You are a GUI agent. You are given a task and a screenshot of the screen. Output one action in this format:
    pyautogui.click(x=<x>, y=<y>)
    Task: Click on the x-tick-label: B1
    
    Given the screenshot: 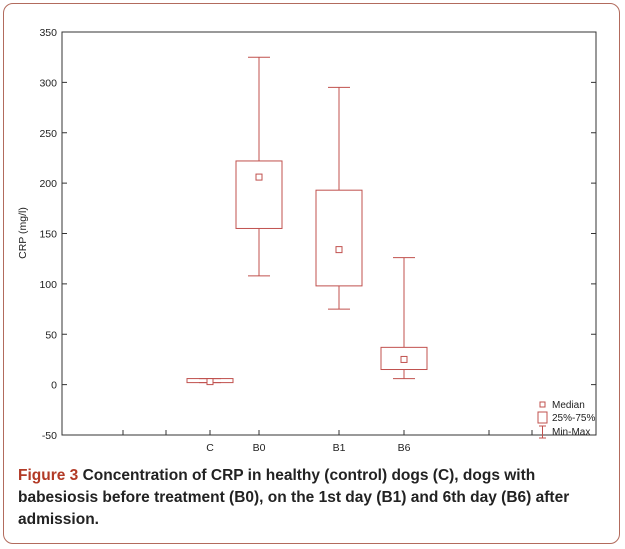 What is the action you would take?
    pyautogui.click(x=339, y=448)
    